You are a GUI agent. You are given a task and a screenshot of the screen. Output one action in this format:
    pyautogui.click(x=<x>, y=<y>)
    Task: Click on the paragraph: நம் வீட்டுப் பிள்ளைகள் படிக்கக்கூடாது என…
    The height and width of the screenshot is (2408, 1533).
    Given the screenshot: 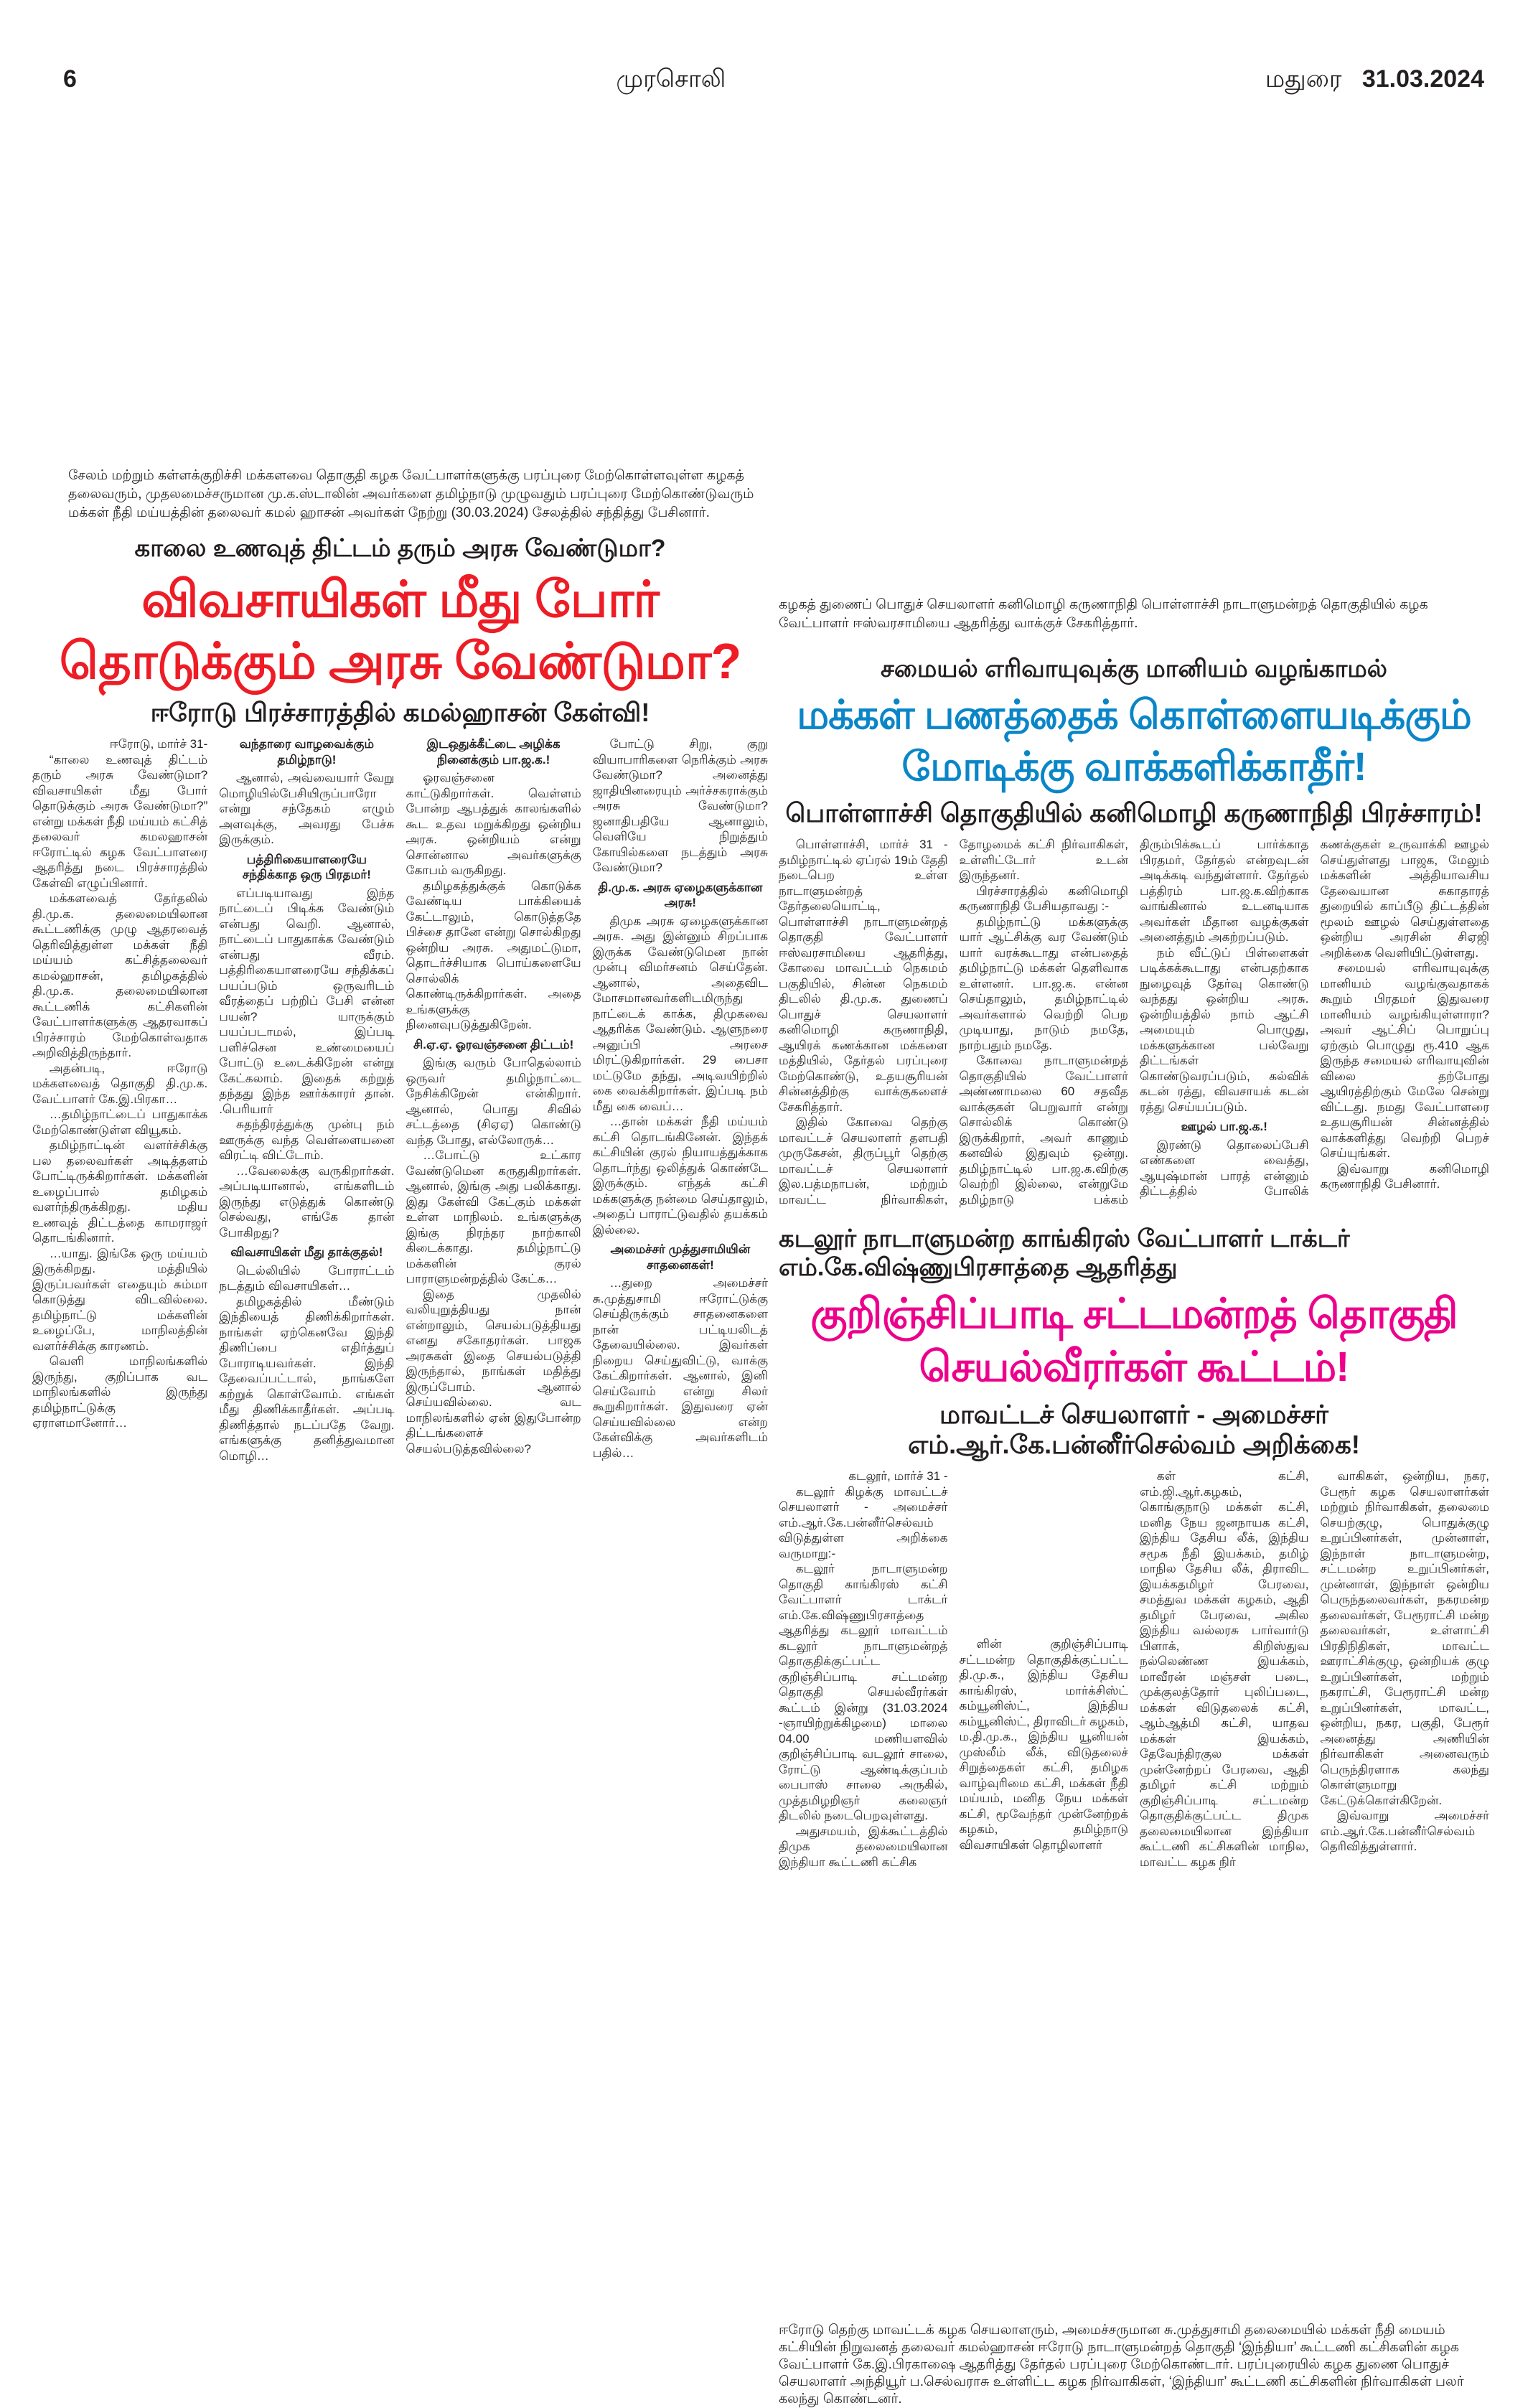 What is the action you would take?
    pyautogui.click(x=1224, y=1030)
    